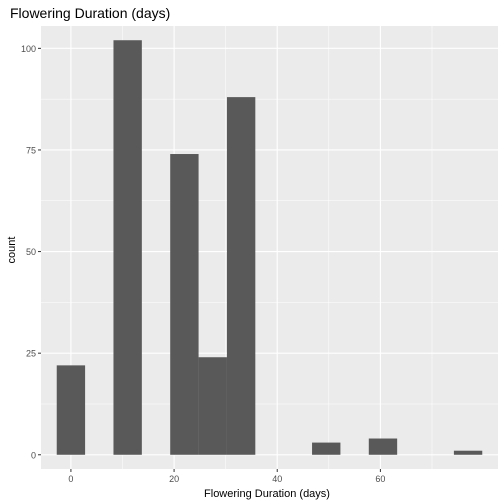 The height and width of the screenshot is (504, 504). I want to click on x-tick-label: 60, so click(380, 479).